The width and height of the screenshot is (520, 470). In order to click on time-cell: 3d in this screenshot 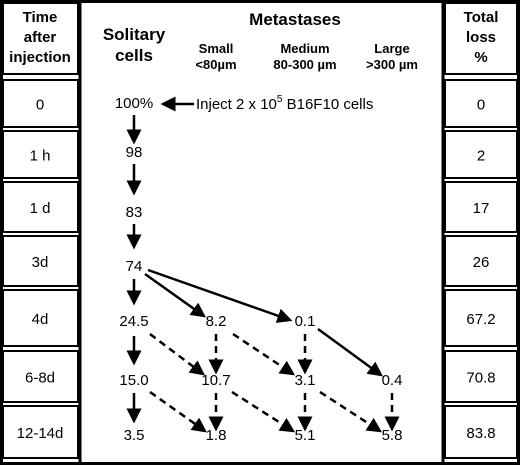, I will do `click(40, 262)`.